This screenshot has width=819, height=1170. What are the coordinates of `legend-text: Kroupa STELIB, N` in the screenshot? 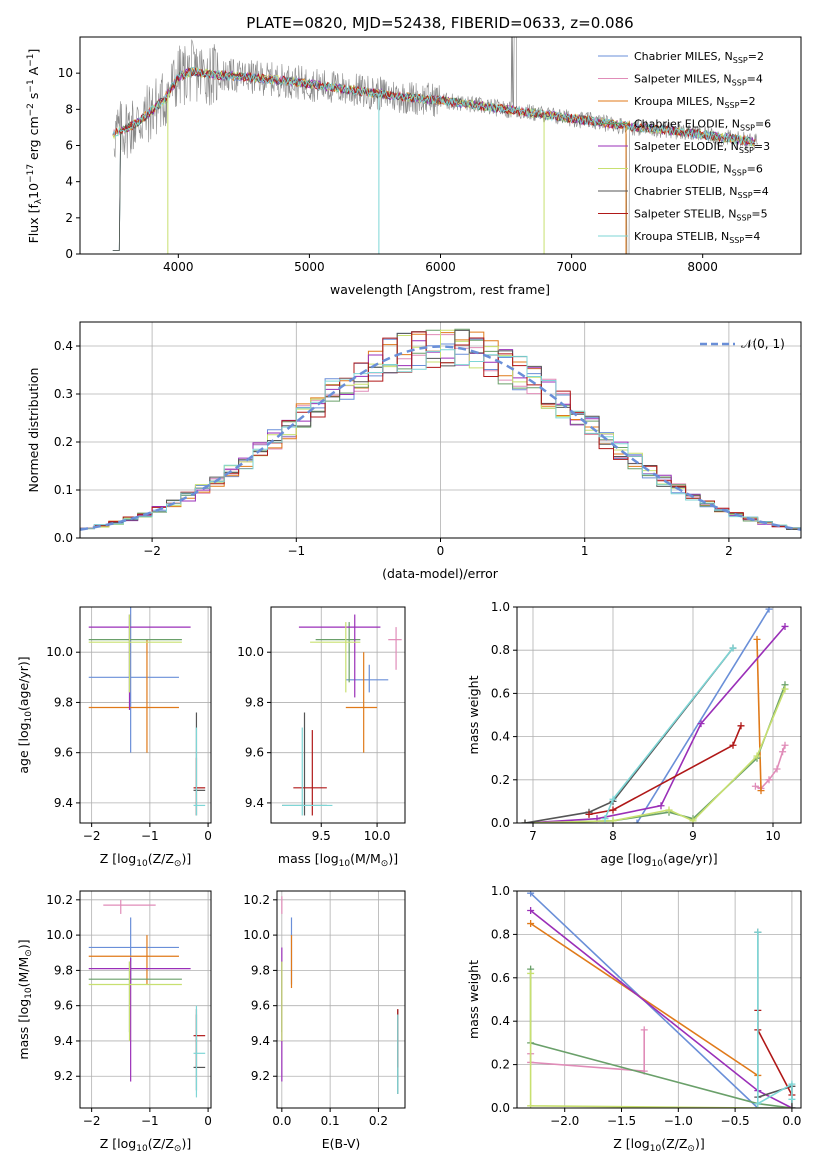 It's located at (681, 236).